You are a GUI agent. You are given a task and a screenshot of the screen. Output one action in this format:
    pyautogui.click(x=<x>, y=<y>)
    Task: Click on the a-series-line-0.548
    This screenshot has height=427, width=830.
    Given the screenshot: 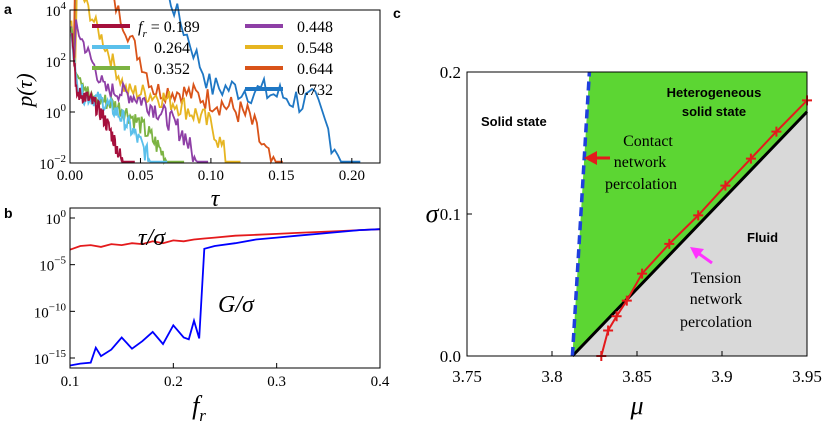 What is the action you would take?
    pyautogui.click(x=155, y=81)
    